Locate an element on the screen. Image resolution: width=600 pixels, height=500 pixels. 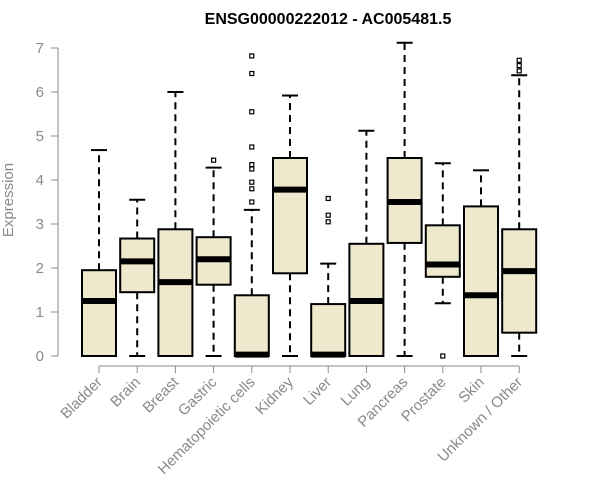
y-axis: 0 1 2 3 4 5 6 7 is located at coordinates (47, 202).